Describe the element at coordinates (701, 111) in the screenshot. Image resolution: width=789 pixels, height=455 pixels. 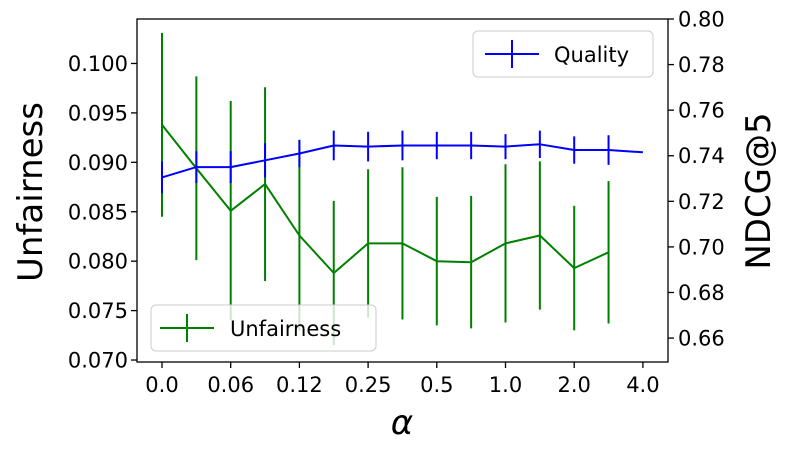
I see `right-y-tick-label: 0.76` at that location.